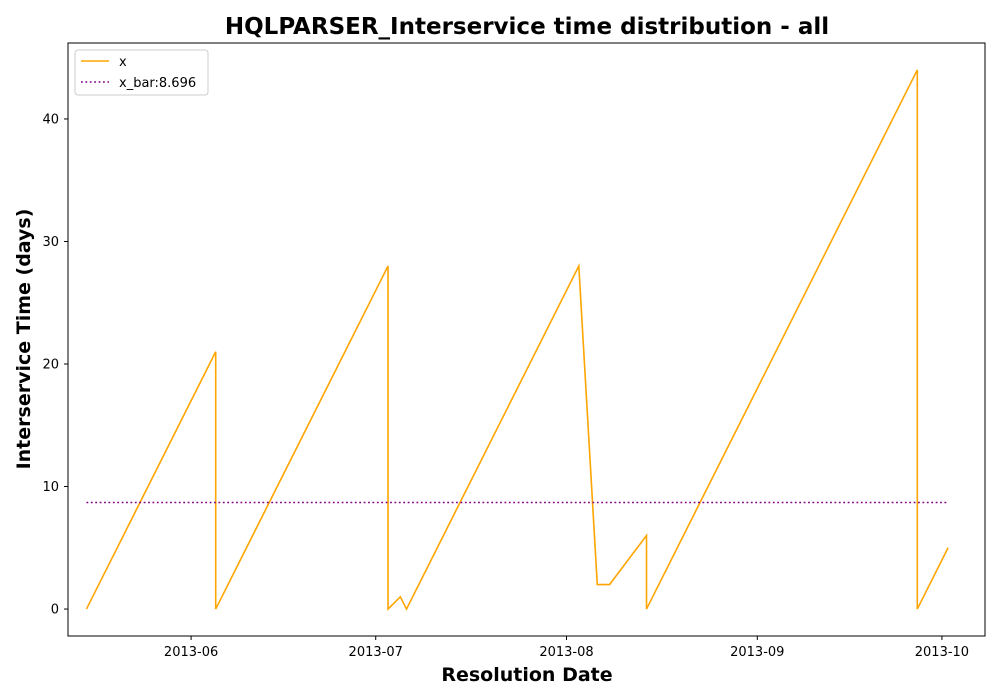 This screenshot has width=1000, height=700. Describe the element at coordinates (566, 652) in the screenshot. I see `x-tick-label: 2013-08` at that location.